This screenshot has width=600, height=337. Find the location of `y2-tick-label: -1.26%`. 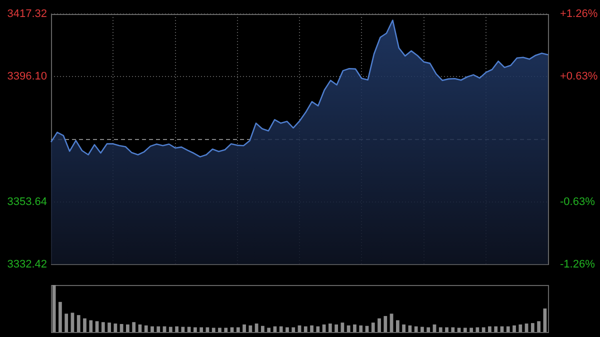

y2-tick-label: -1.26% is located at coordinates (578, 264).